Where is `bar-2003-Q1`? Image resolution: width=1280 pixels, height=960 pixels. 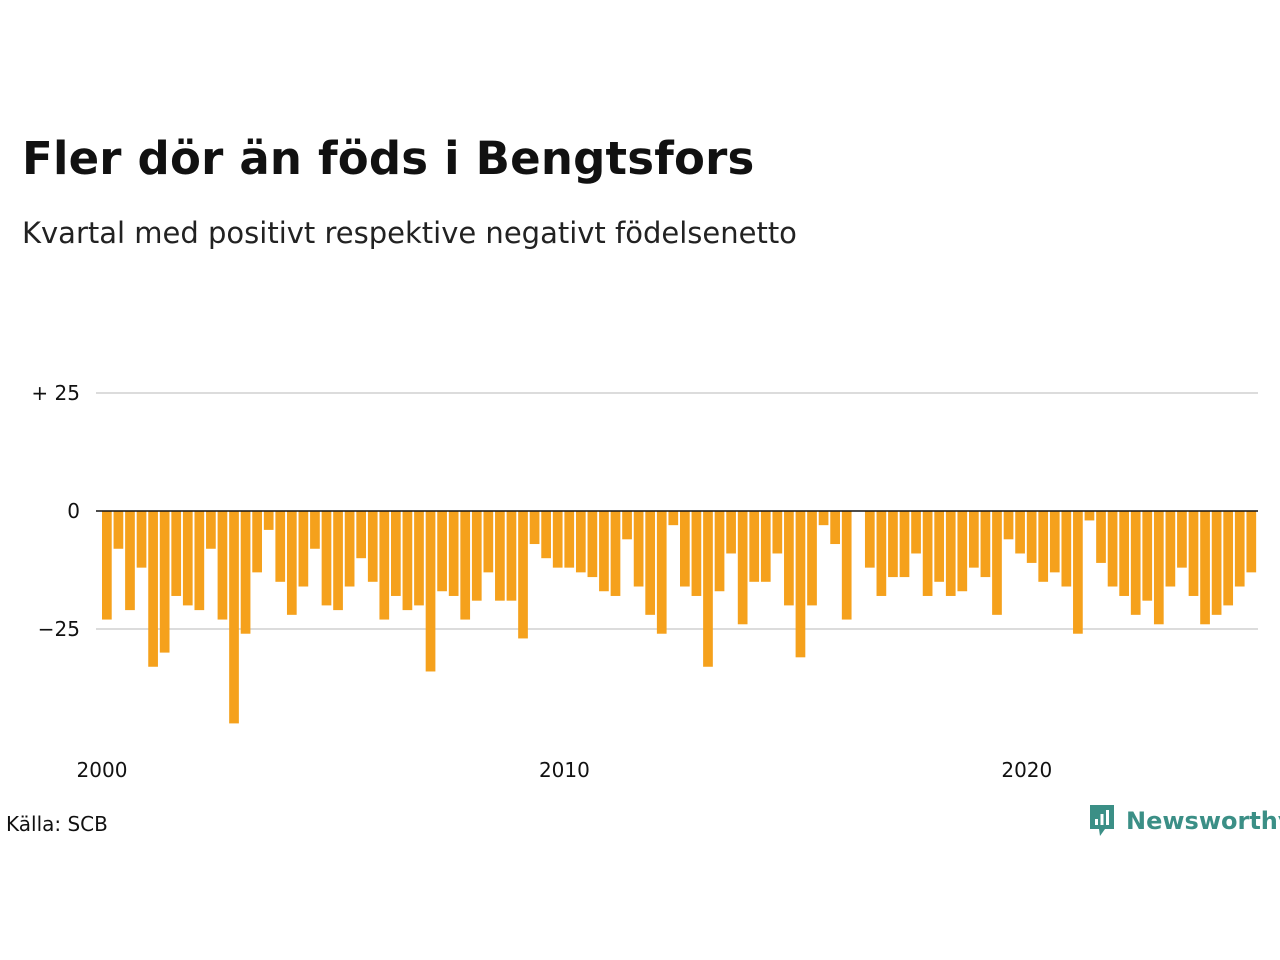
bar-2003-Q1 is located at coordinates (245, 572).